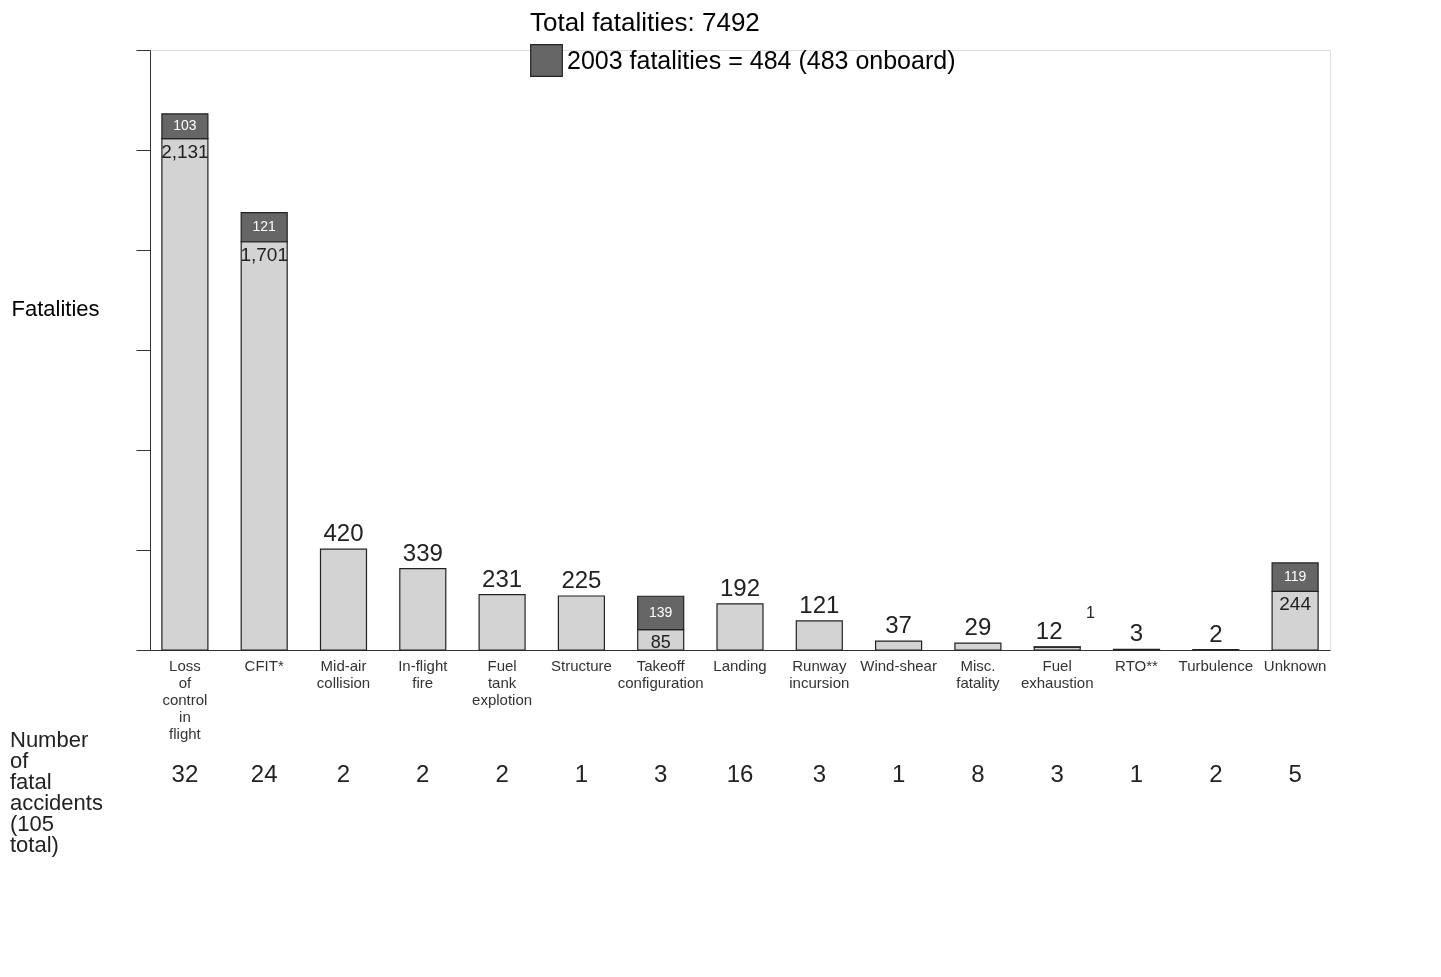 This screenshot has height=977, width=1441. I want to click on data-label: 139, so click(661, 611).